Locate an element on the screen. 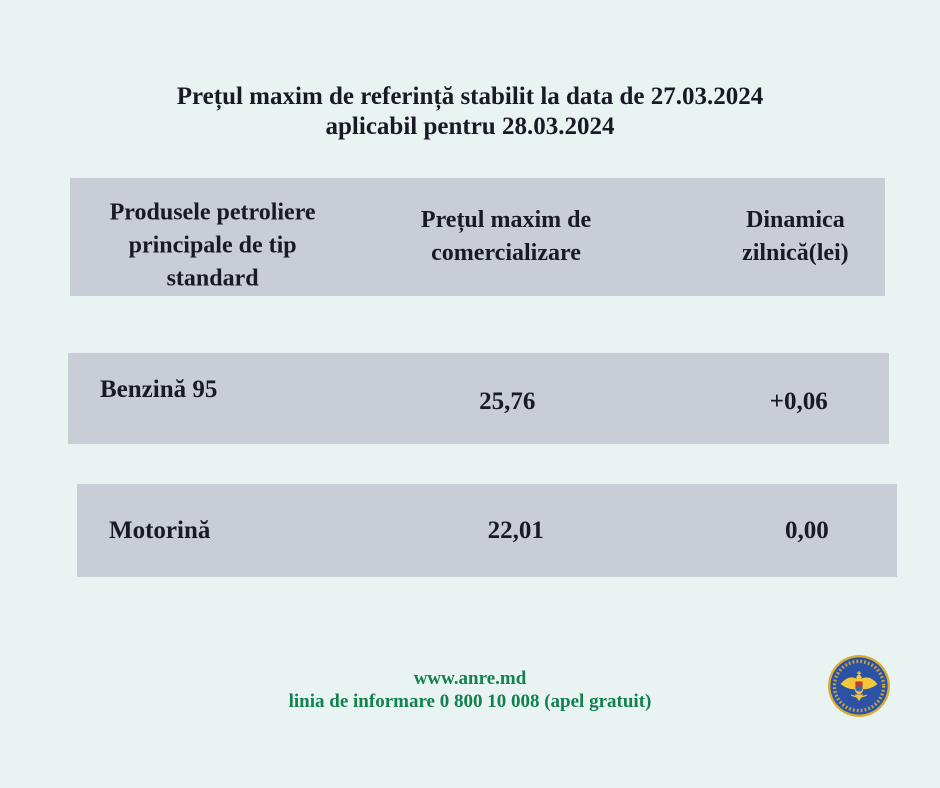 Image resolution: width=940 pixels, height=788 pixels. price-dynamic: +0,06 is located at coordinates (798, 401).